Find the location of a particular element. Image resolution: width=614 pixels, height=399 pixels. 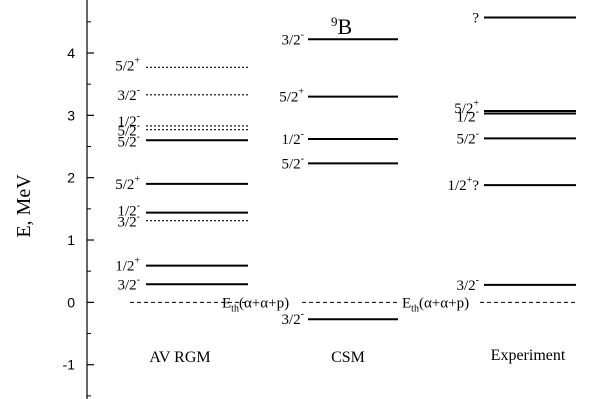

nucleus-mass: 9 is located at coordinates (334, 21).